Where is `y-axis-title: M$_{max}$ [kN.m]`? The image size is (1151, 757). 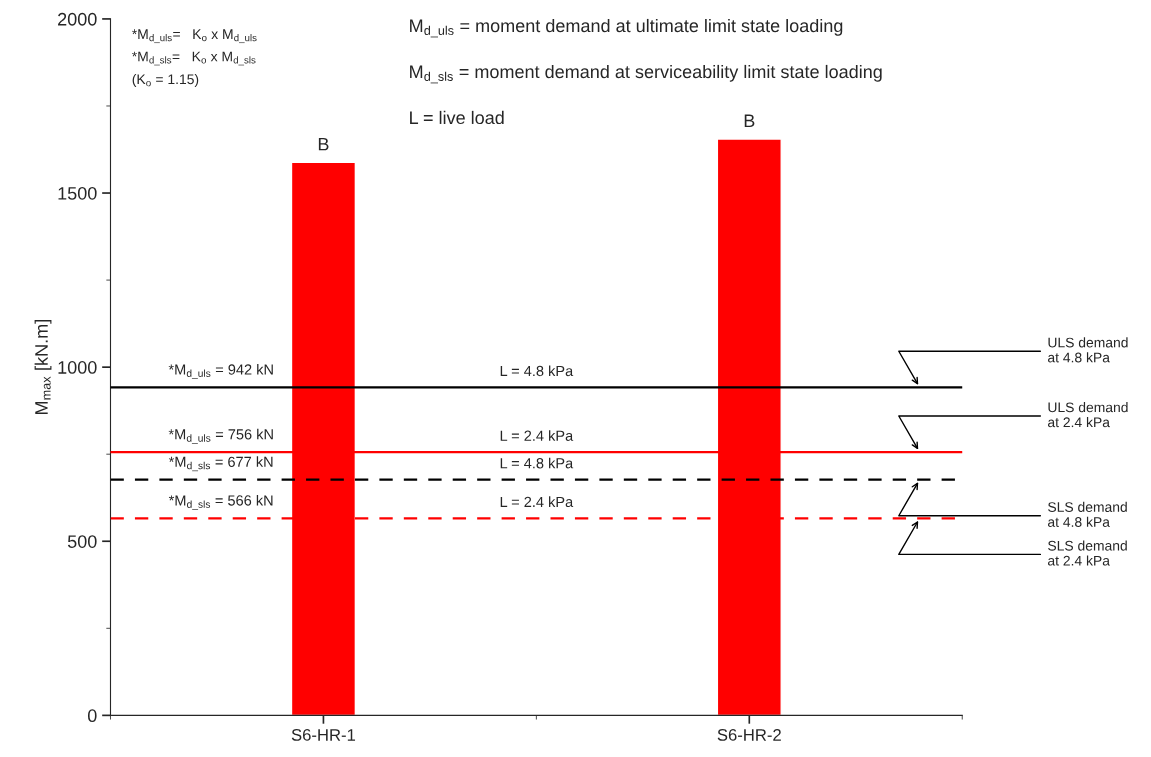 y-axis-title: M$_{max}$ [kN.m] is located at coordinates (43, 367).